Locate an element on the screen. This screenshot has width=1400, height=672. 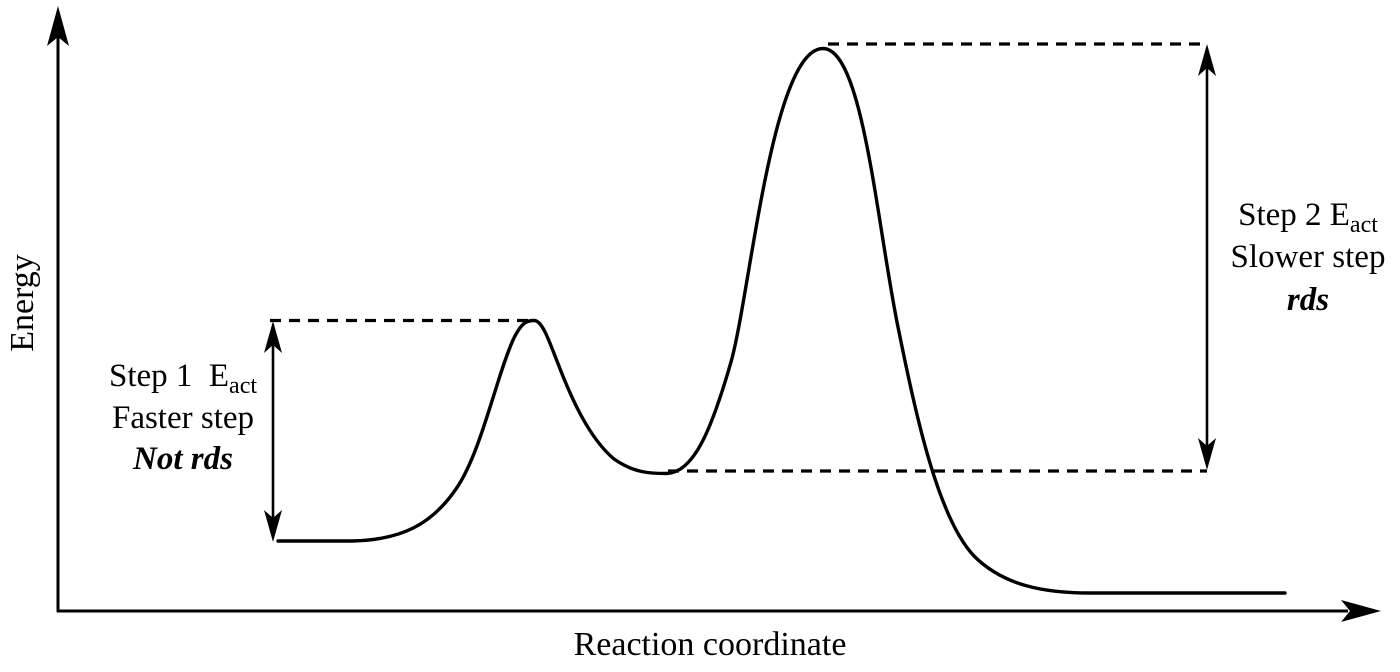
step2-annotation: Step 2 Eact Slower step rds is located at coordinates (1308, 257).